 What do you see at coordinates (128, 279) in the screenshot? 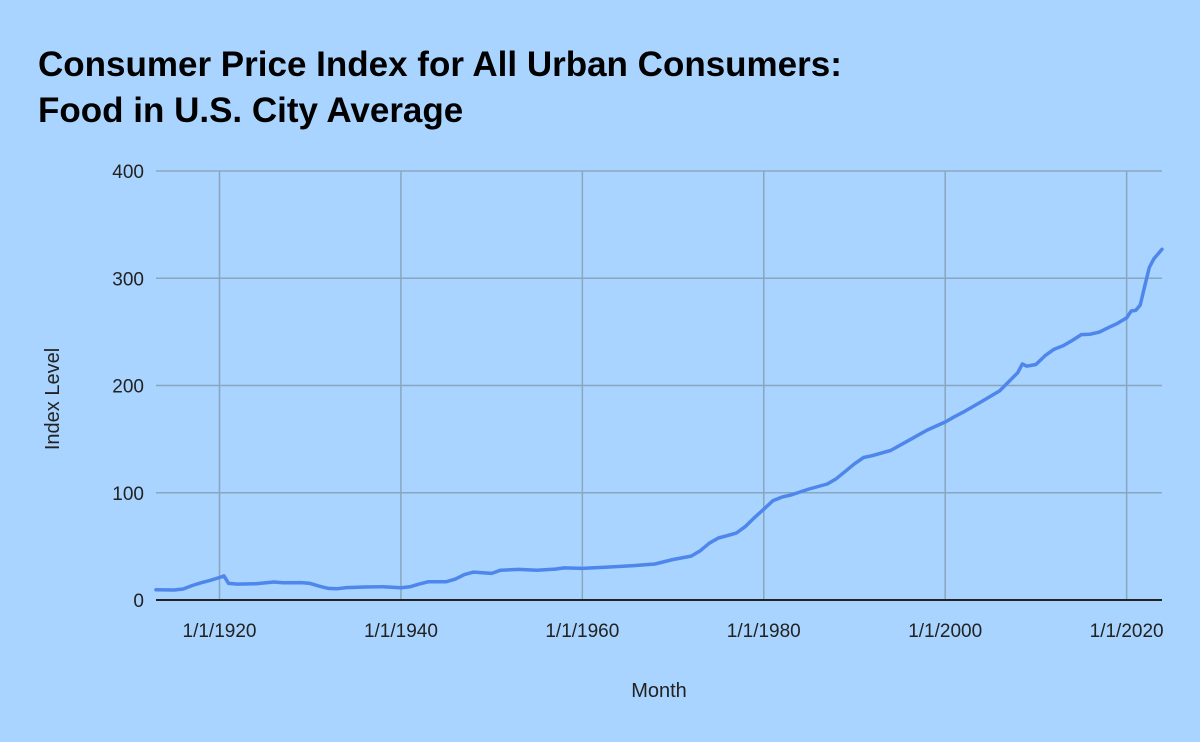
I see `y-tick-label-300: 300` at bounding box center [128, 279].